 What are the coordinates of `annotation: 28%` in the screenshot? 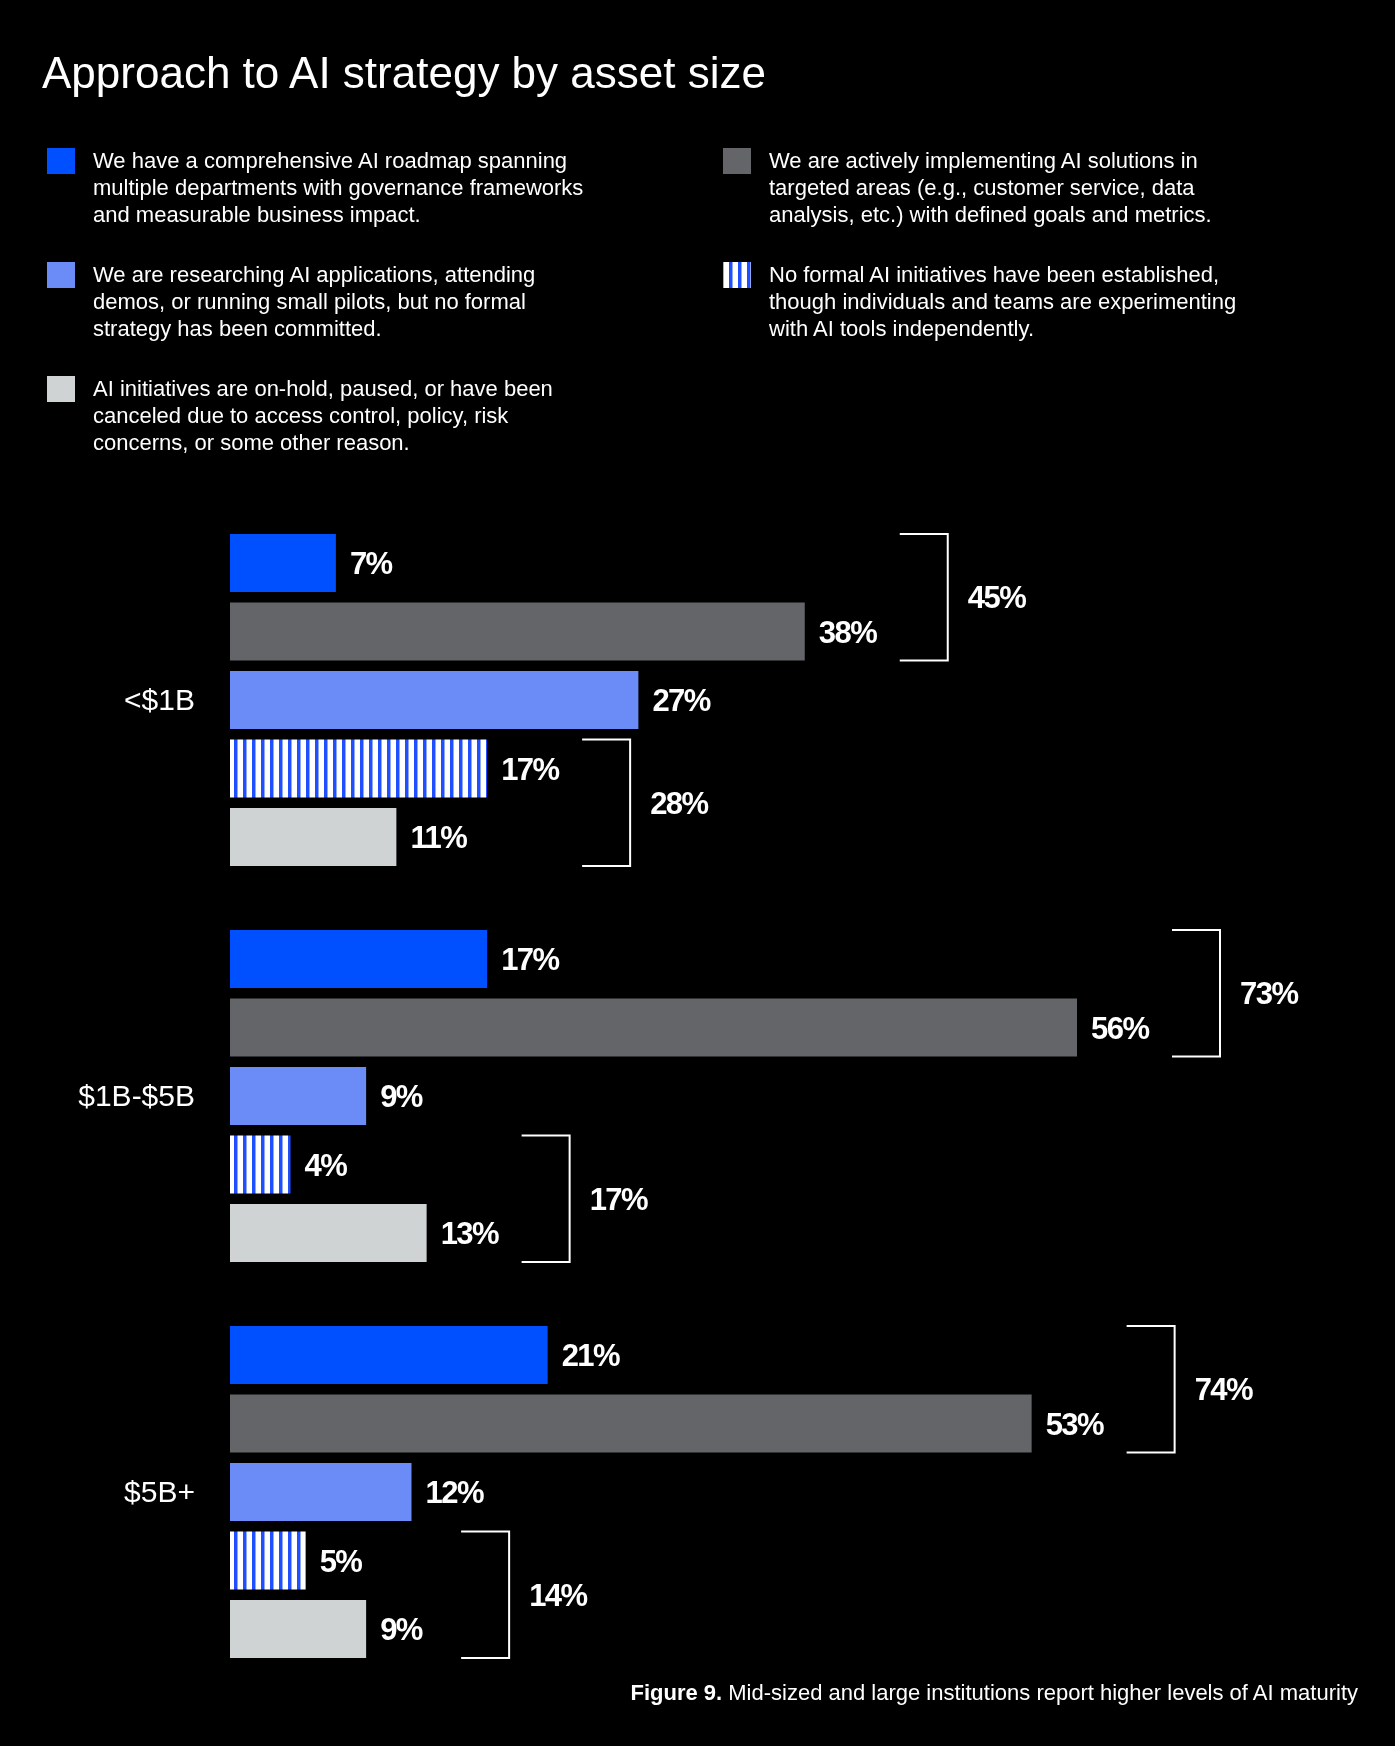 It's located at (679, 803).